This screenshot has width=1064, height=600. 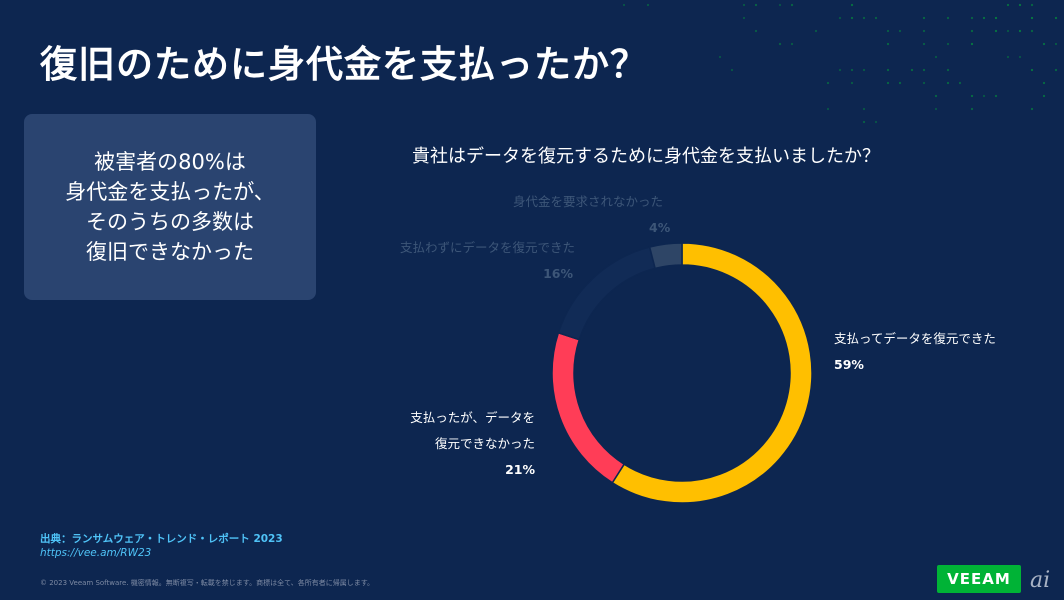 I want to click on callout-line-2: 身代金を支払ったが、, so click(x=170, y=192).